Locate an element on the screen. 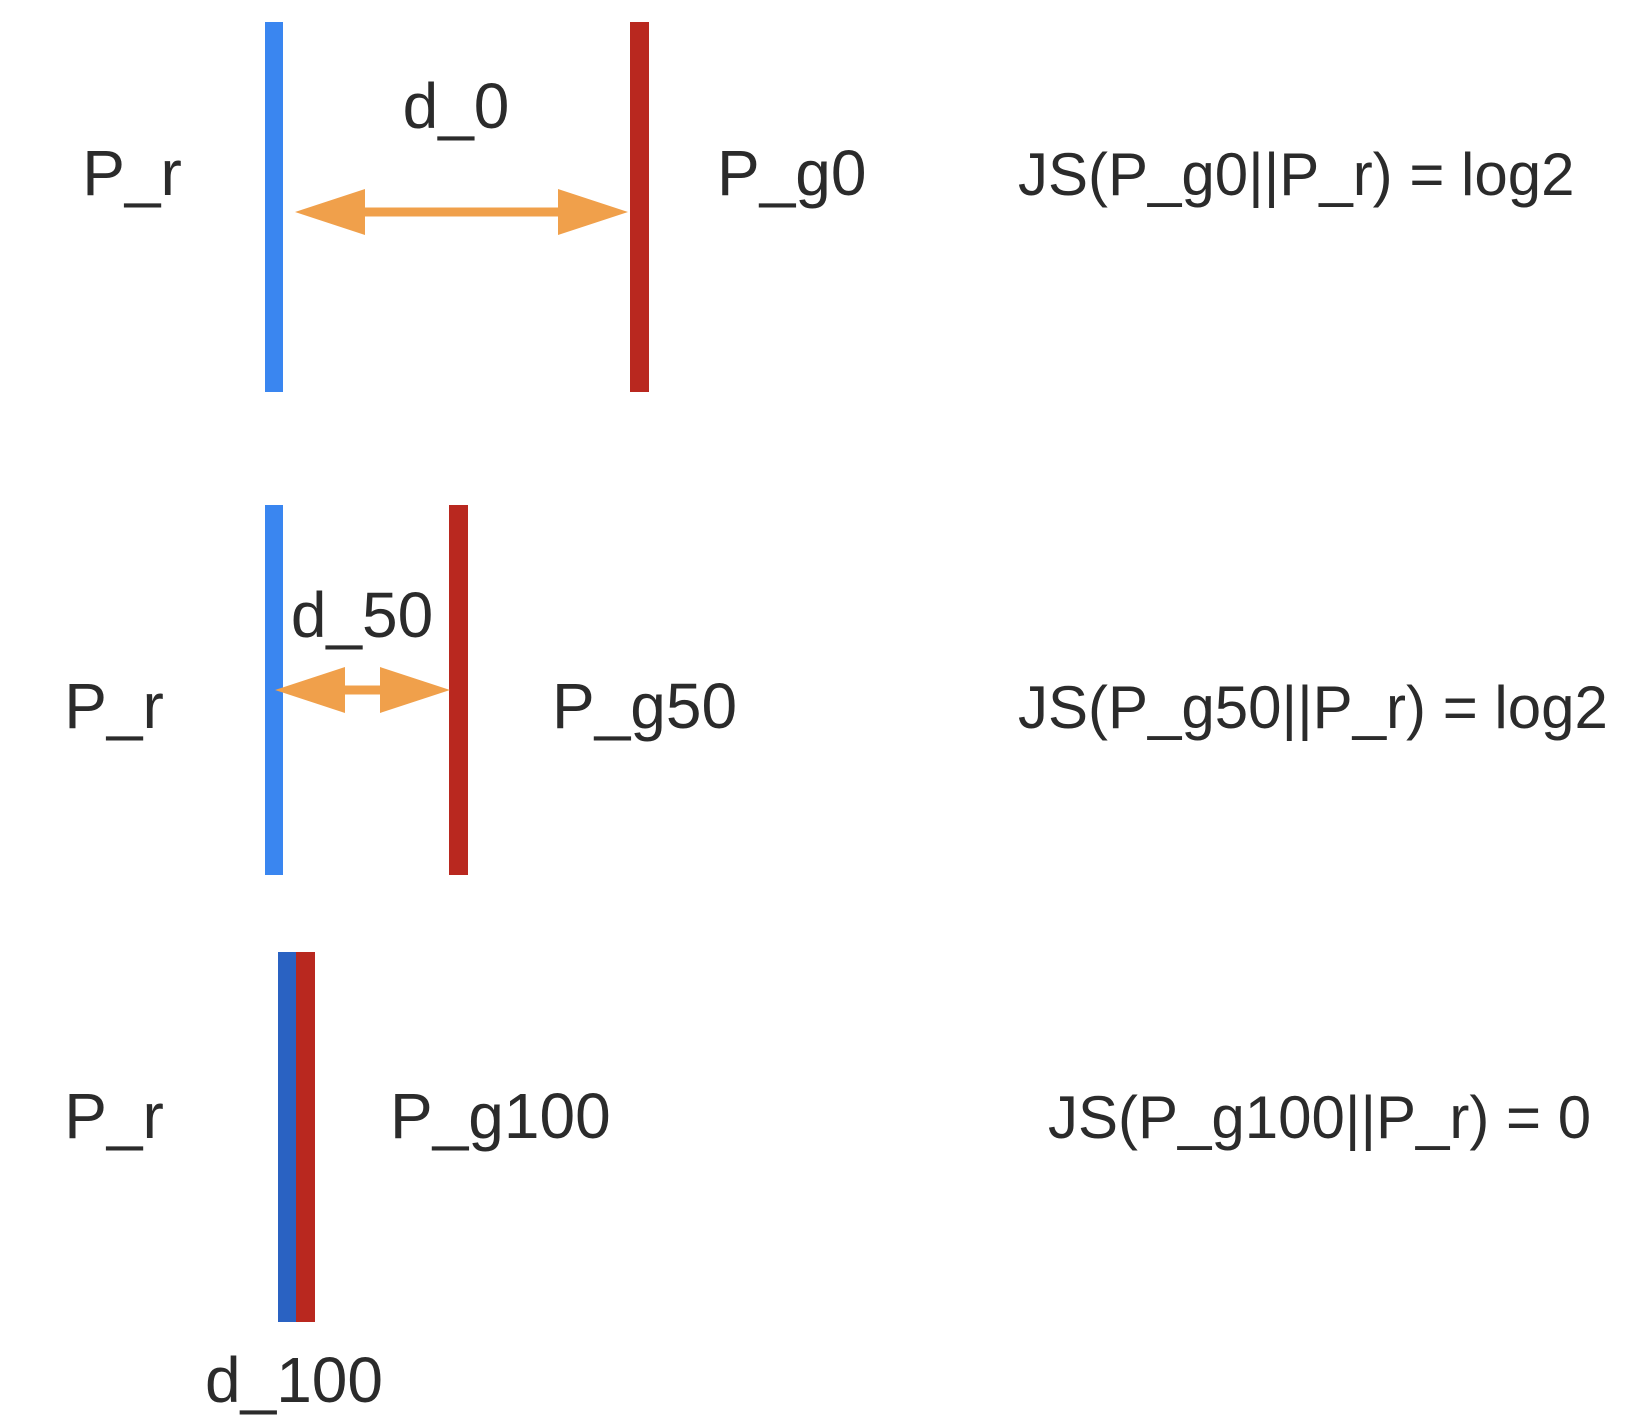  generated-distribution-label: P_g0 is located at coordinates (791, 173).